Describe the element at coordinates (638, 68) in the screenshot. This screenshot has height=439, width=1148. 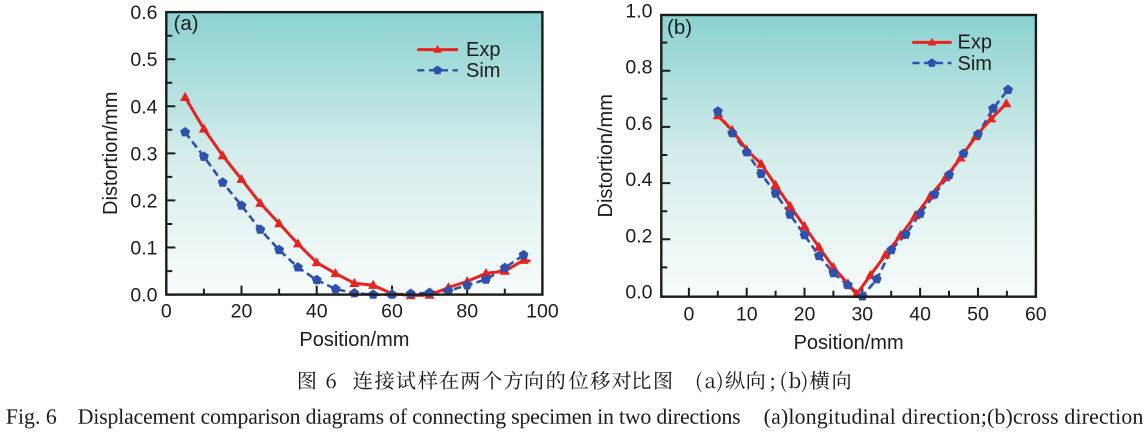
I see `svg-text: 0.8` at that location.